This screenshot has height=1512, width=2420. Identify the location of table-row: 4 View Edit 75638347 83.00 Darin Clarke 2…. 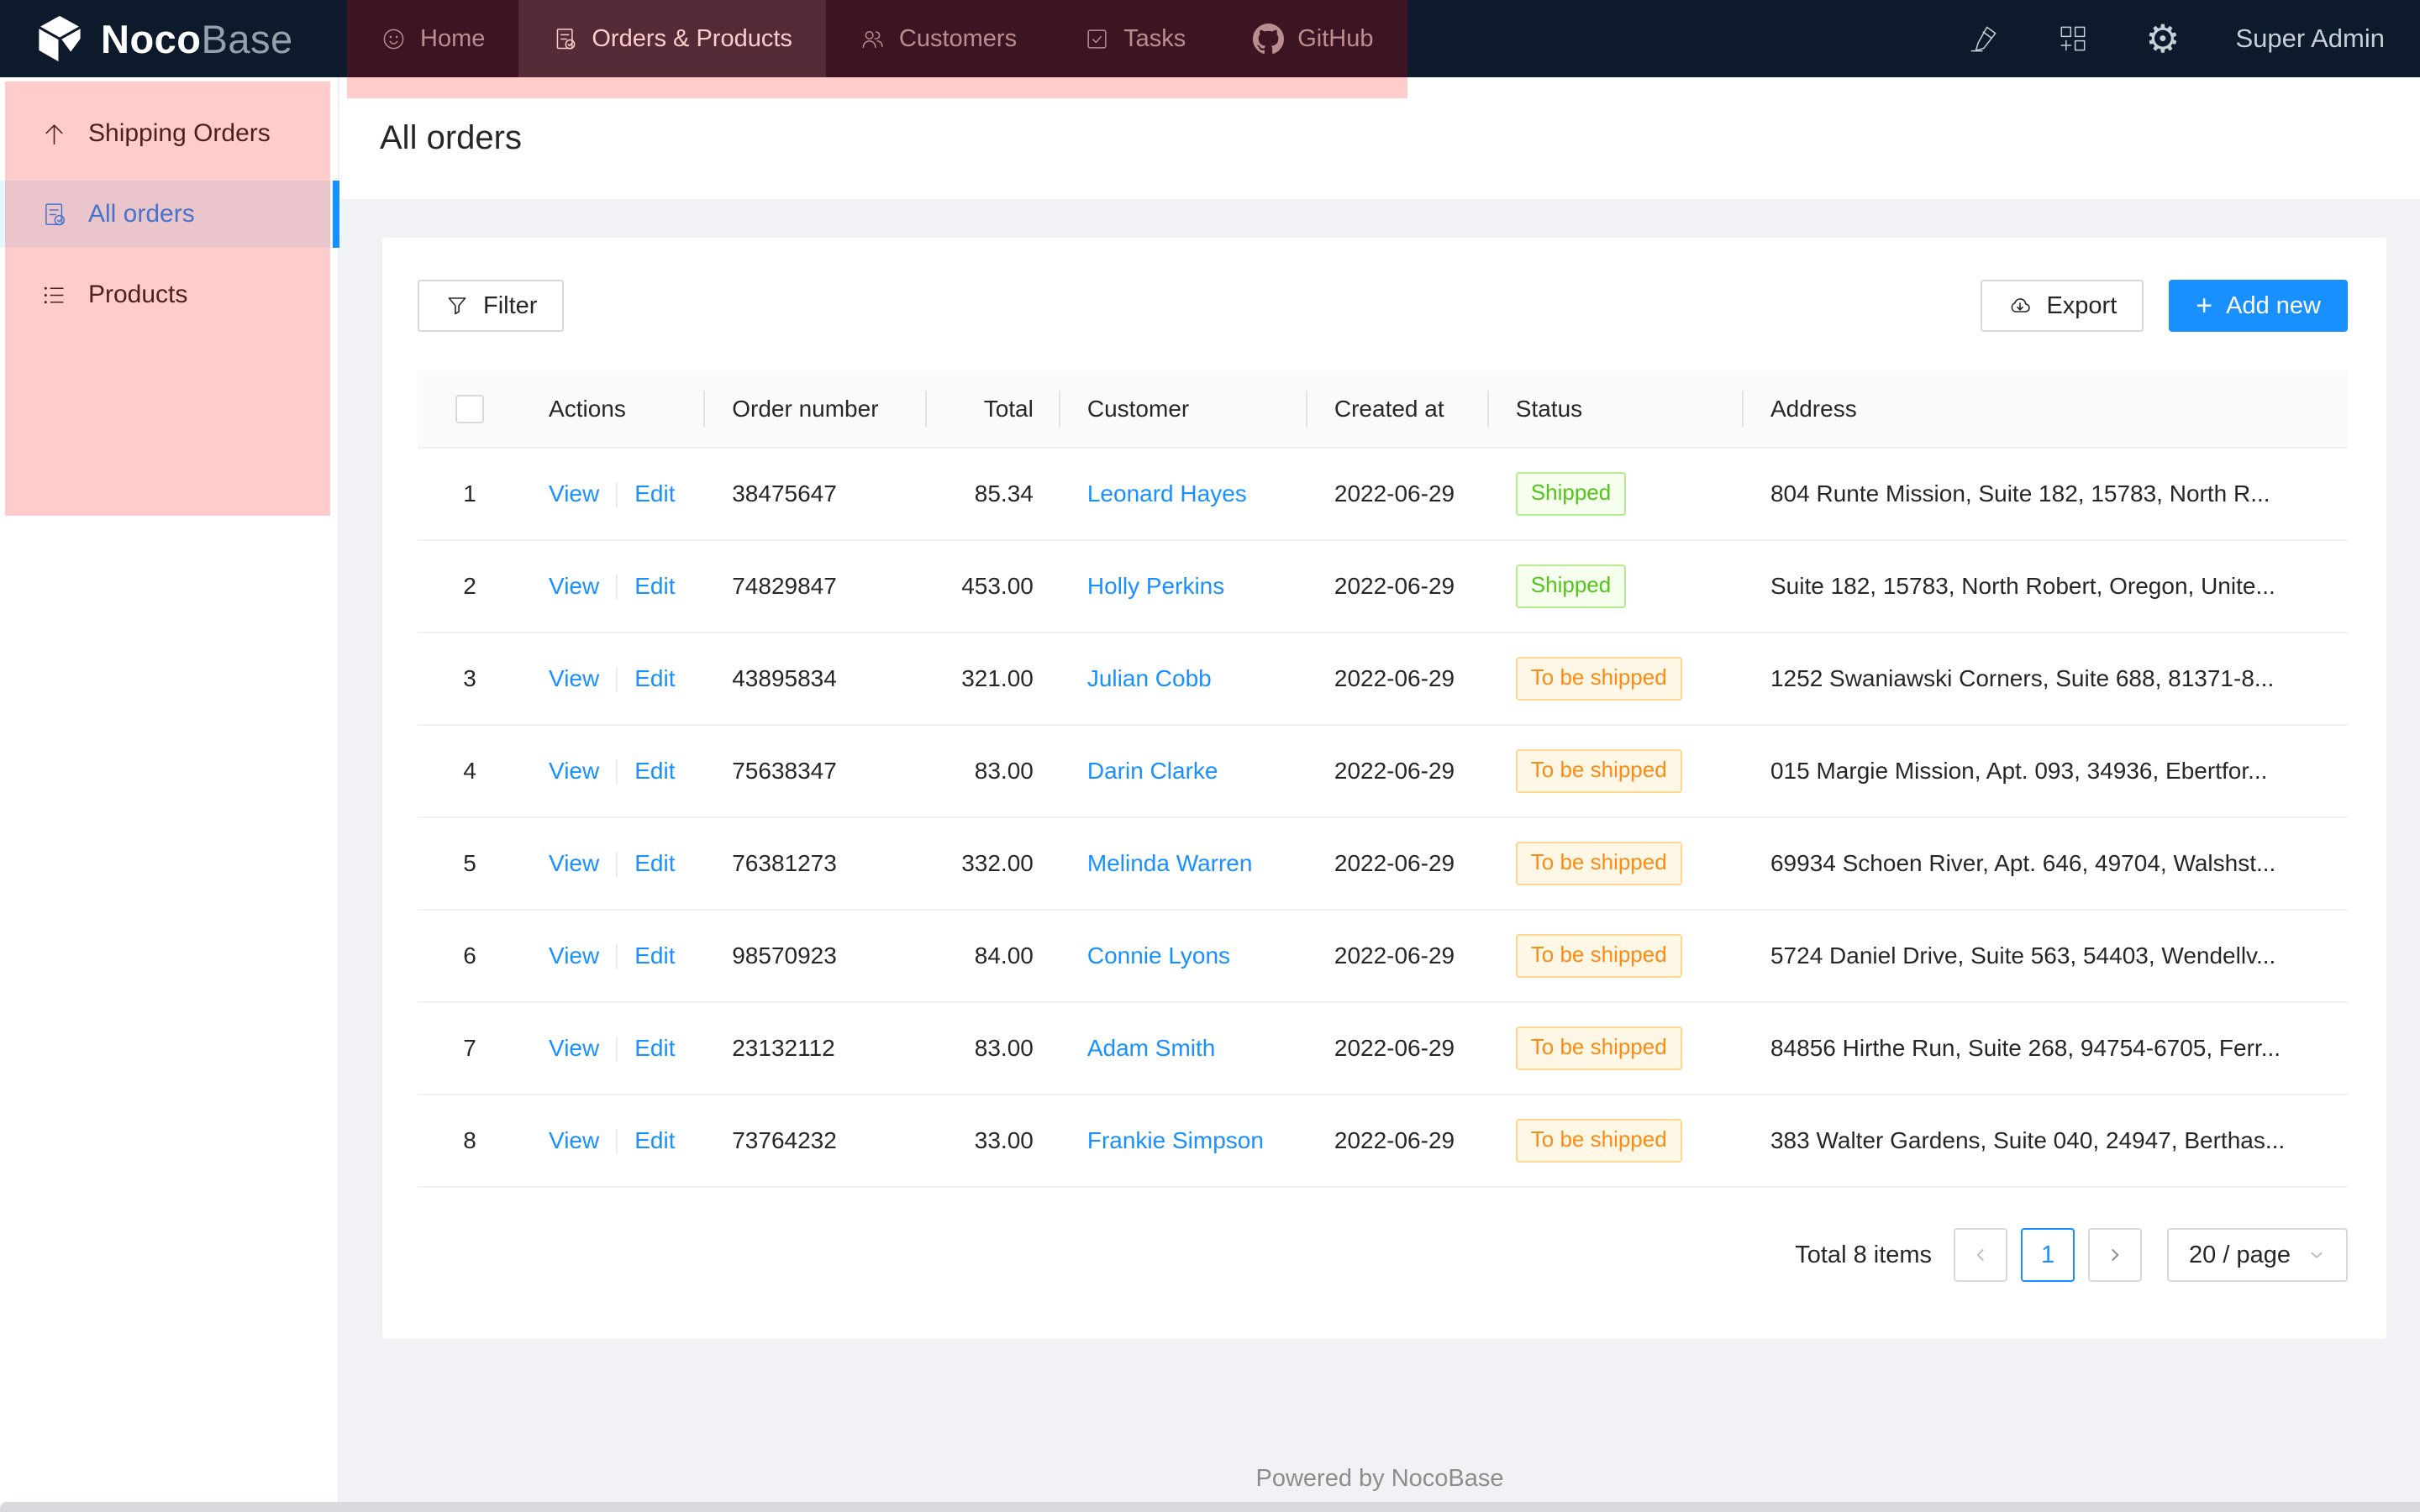
(1383, 771).